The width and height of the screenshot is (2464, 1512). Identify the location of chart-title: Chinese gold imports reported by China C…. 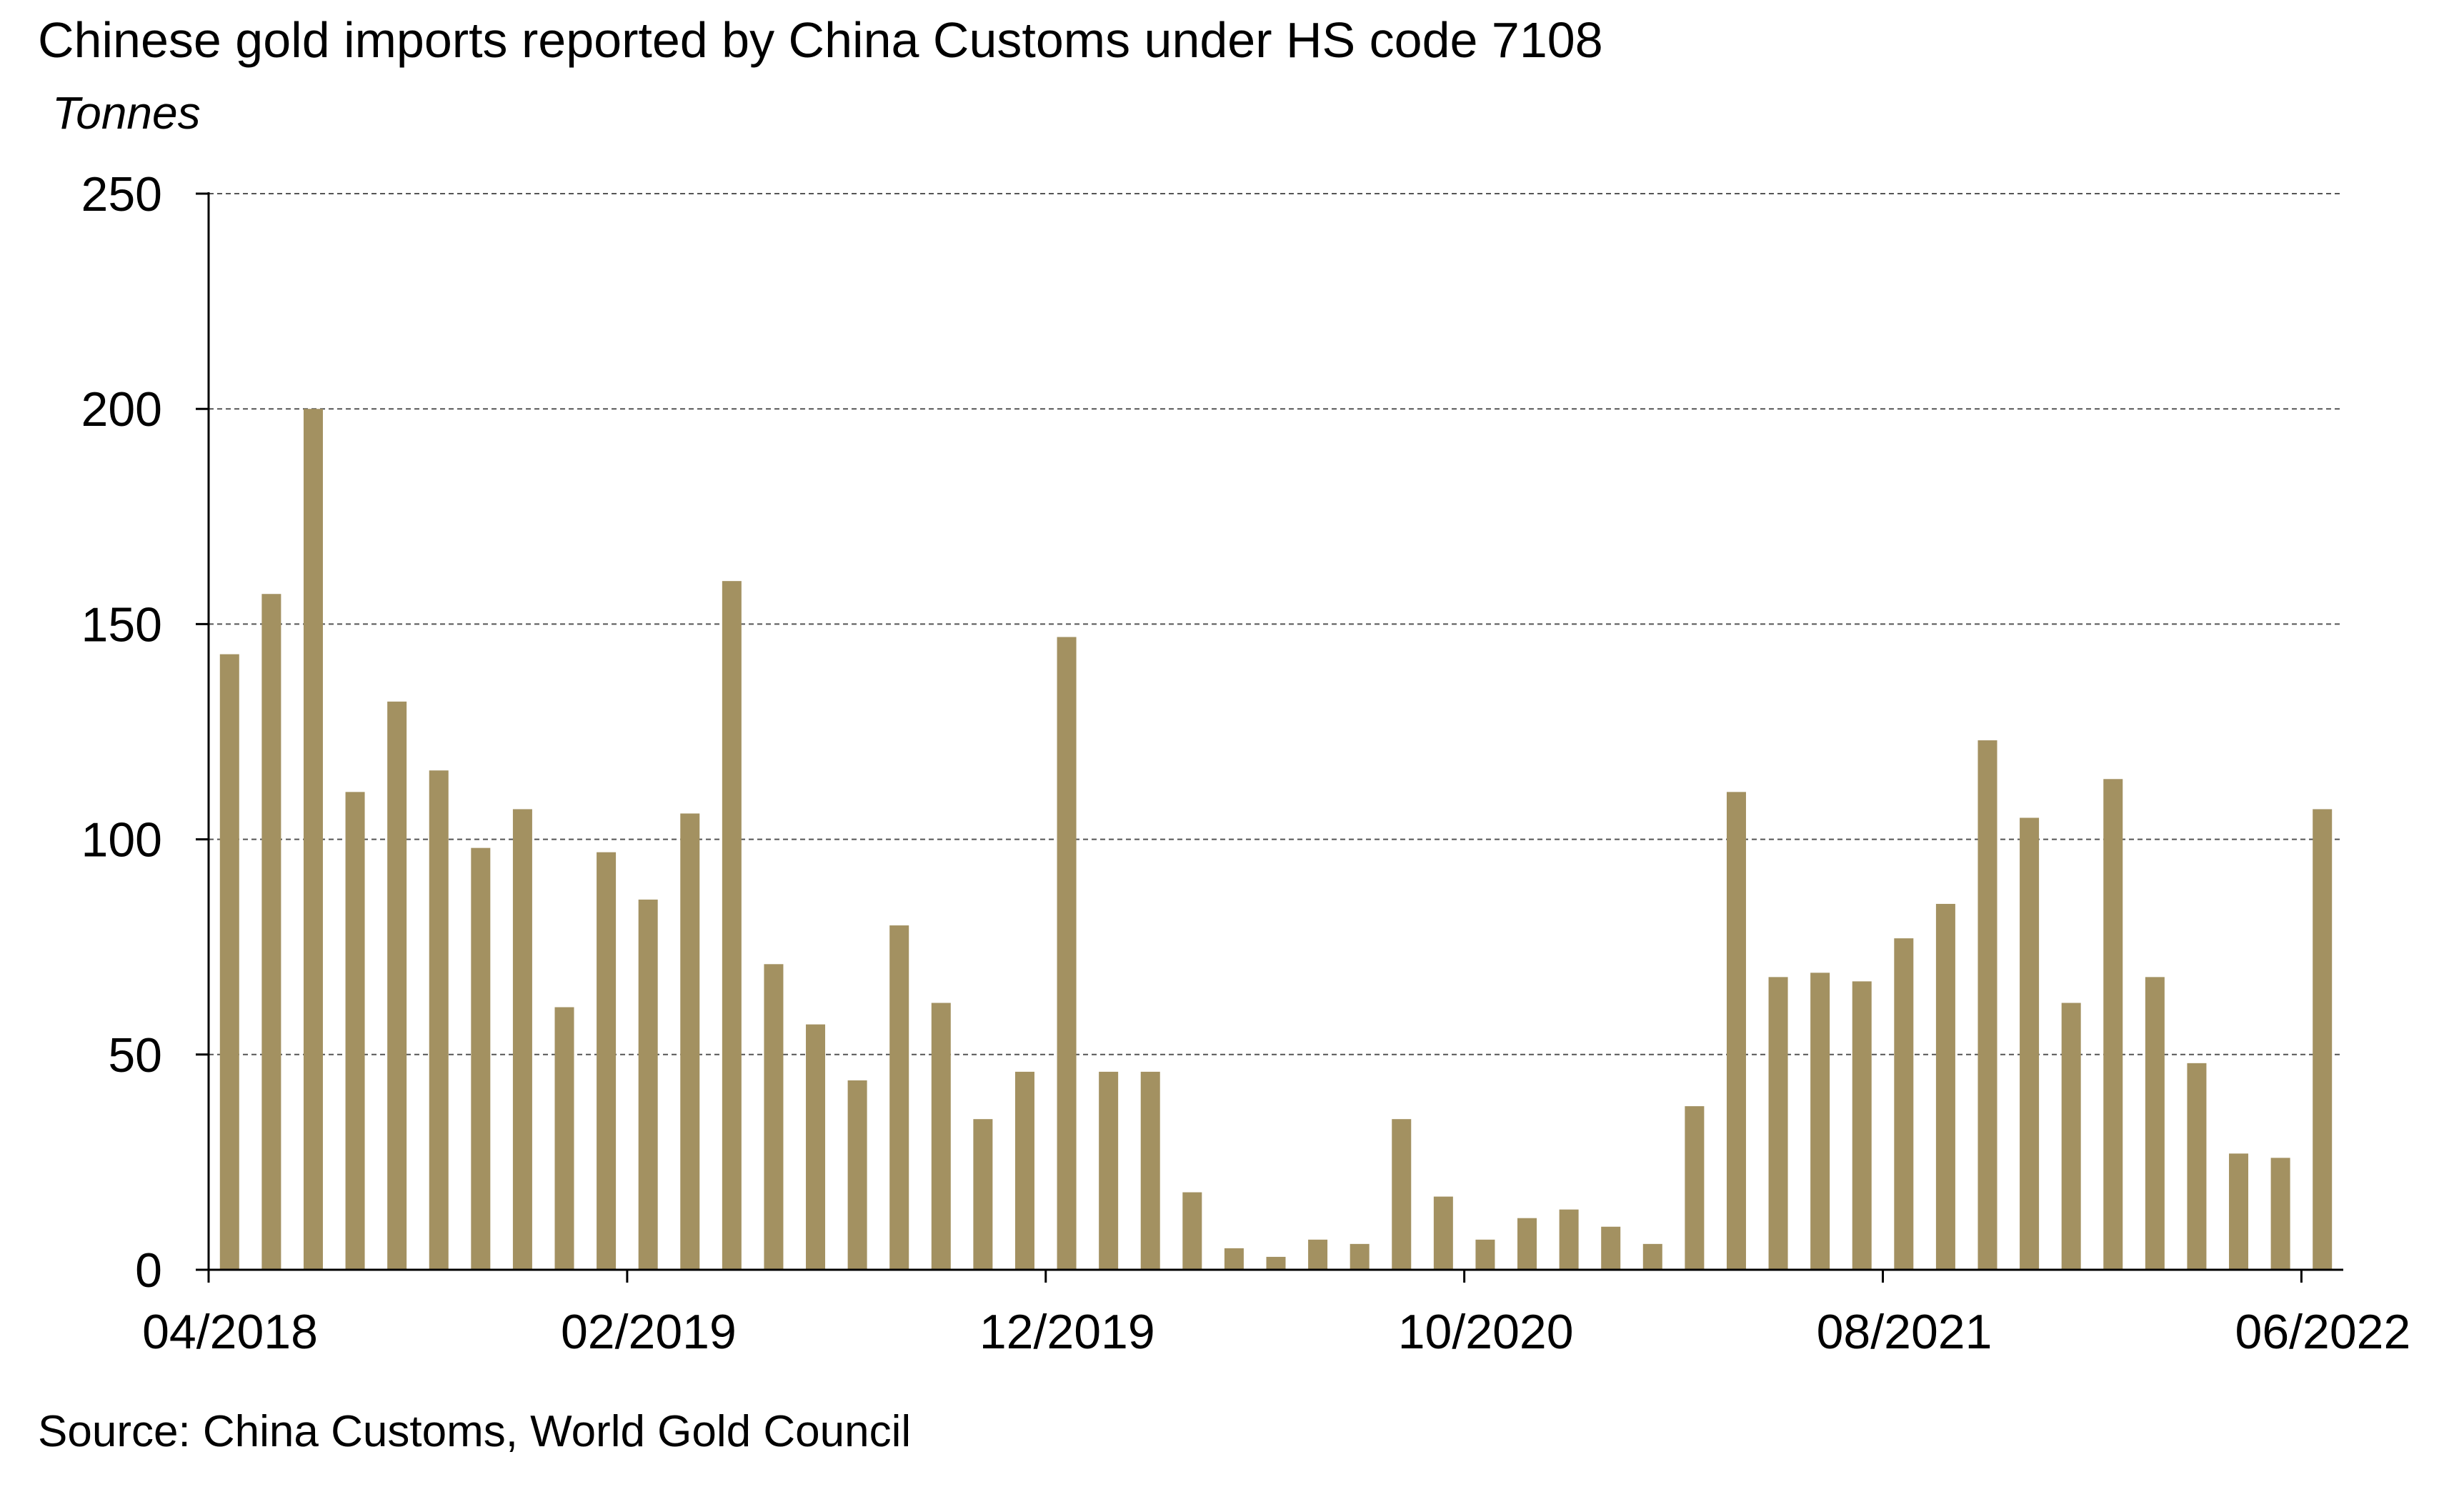
(821, 40).